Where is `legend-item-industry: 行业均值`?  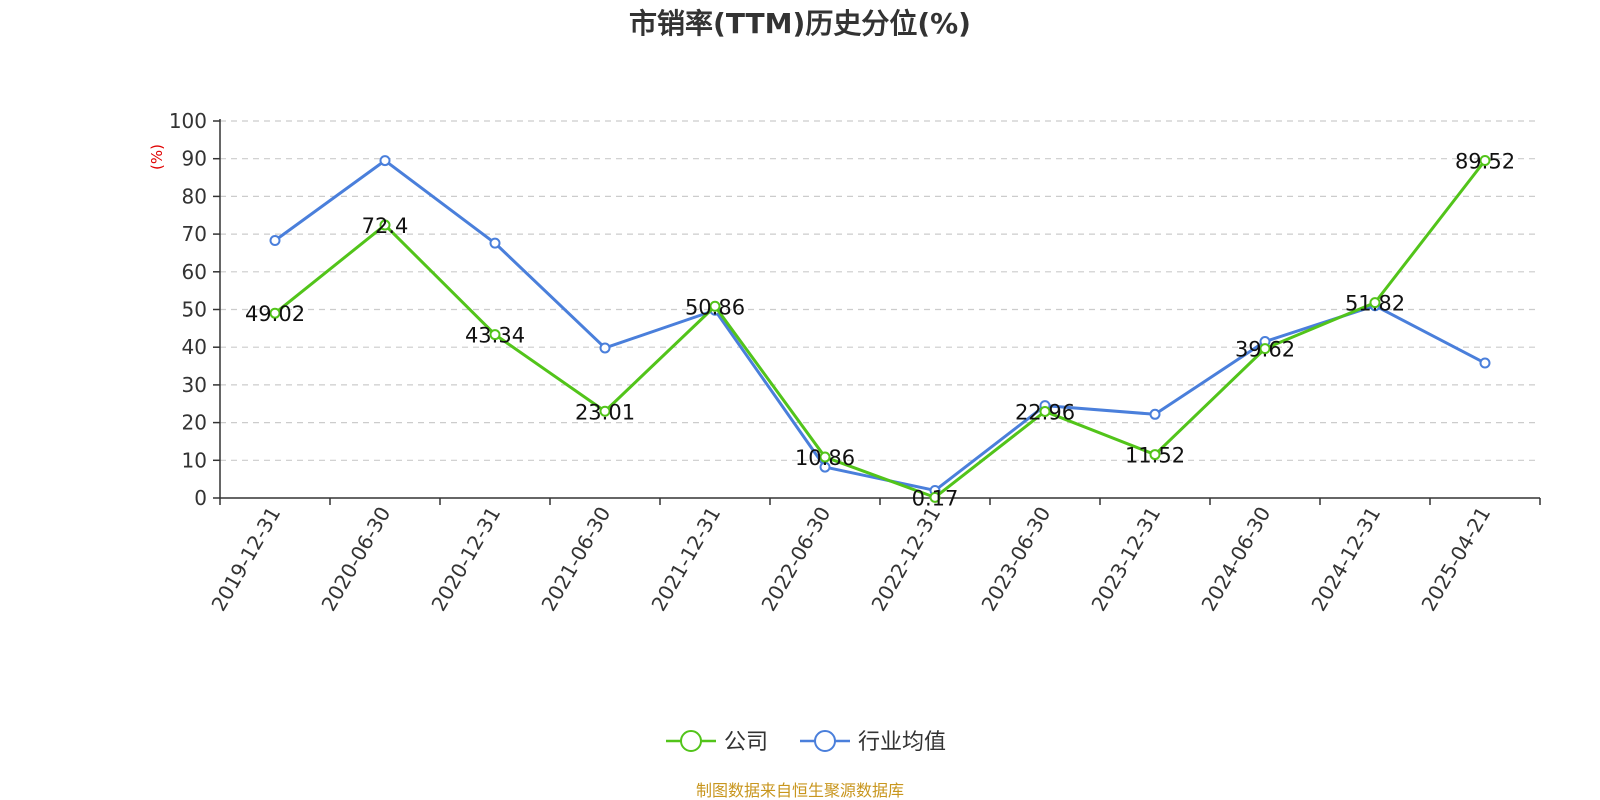
legend-item-industry: 行业均值 is located at coordinates (873, 742).